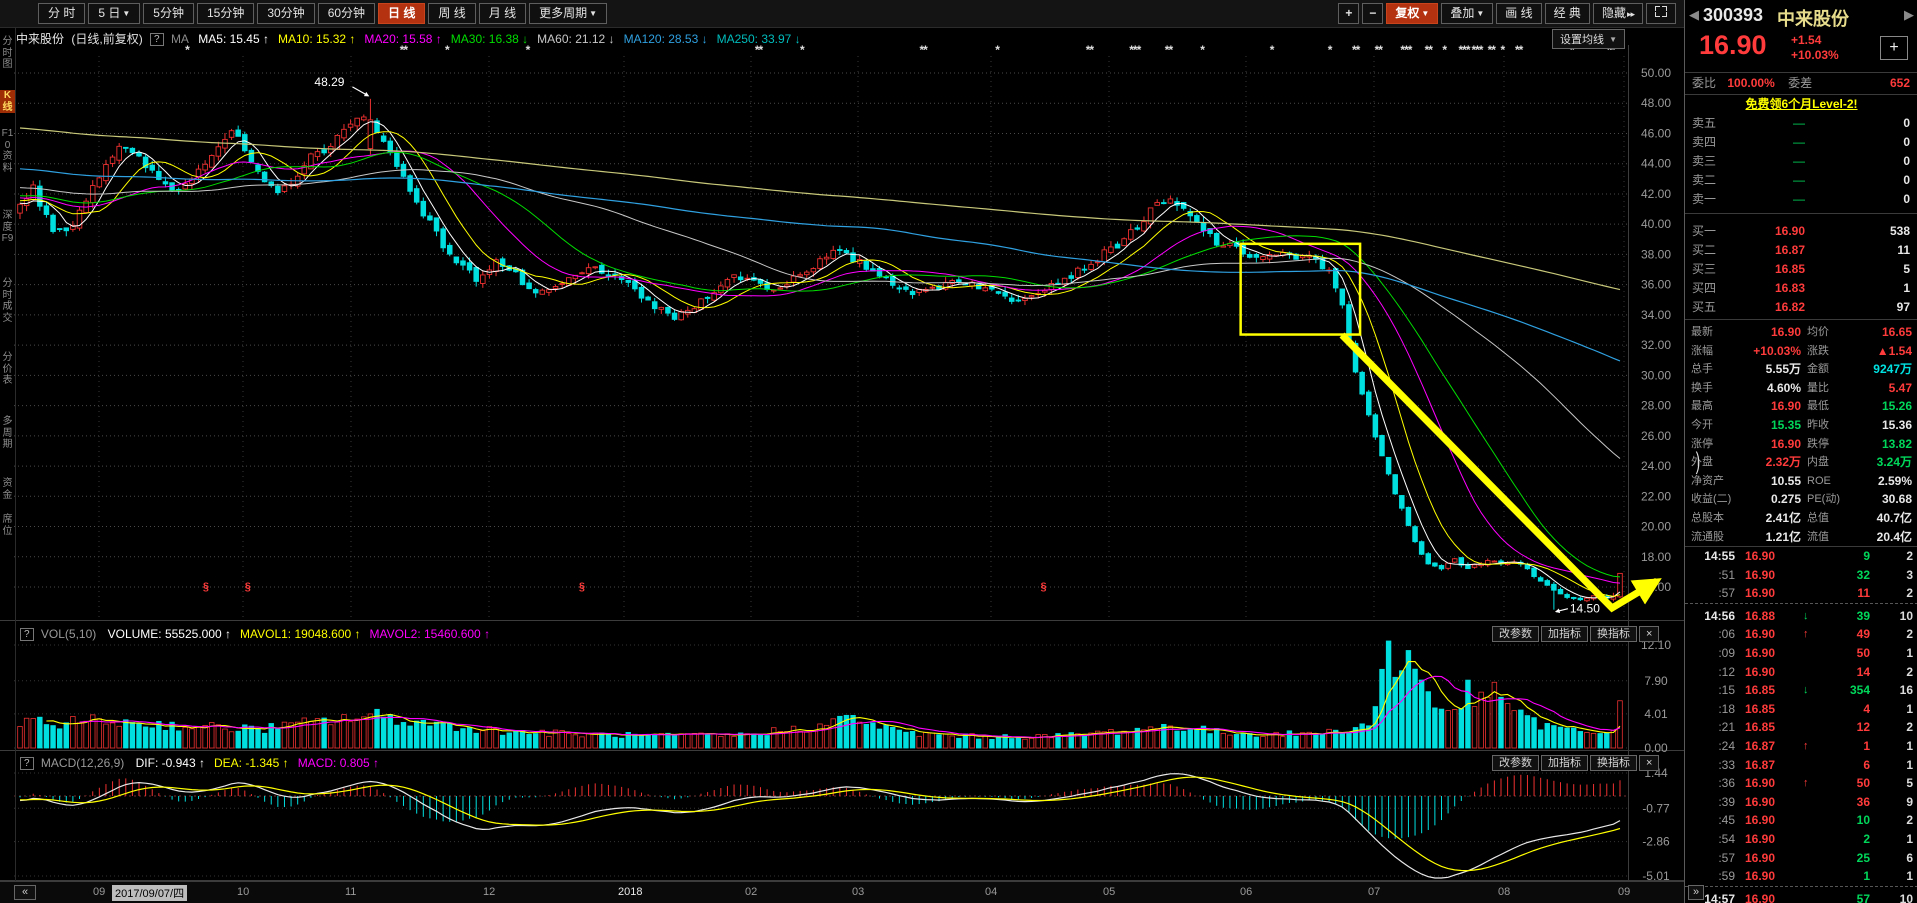  Describe the element at coordinates (489, 892) in the screenshot. I see `time-label-12: 12` at that location.